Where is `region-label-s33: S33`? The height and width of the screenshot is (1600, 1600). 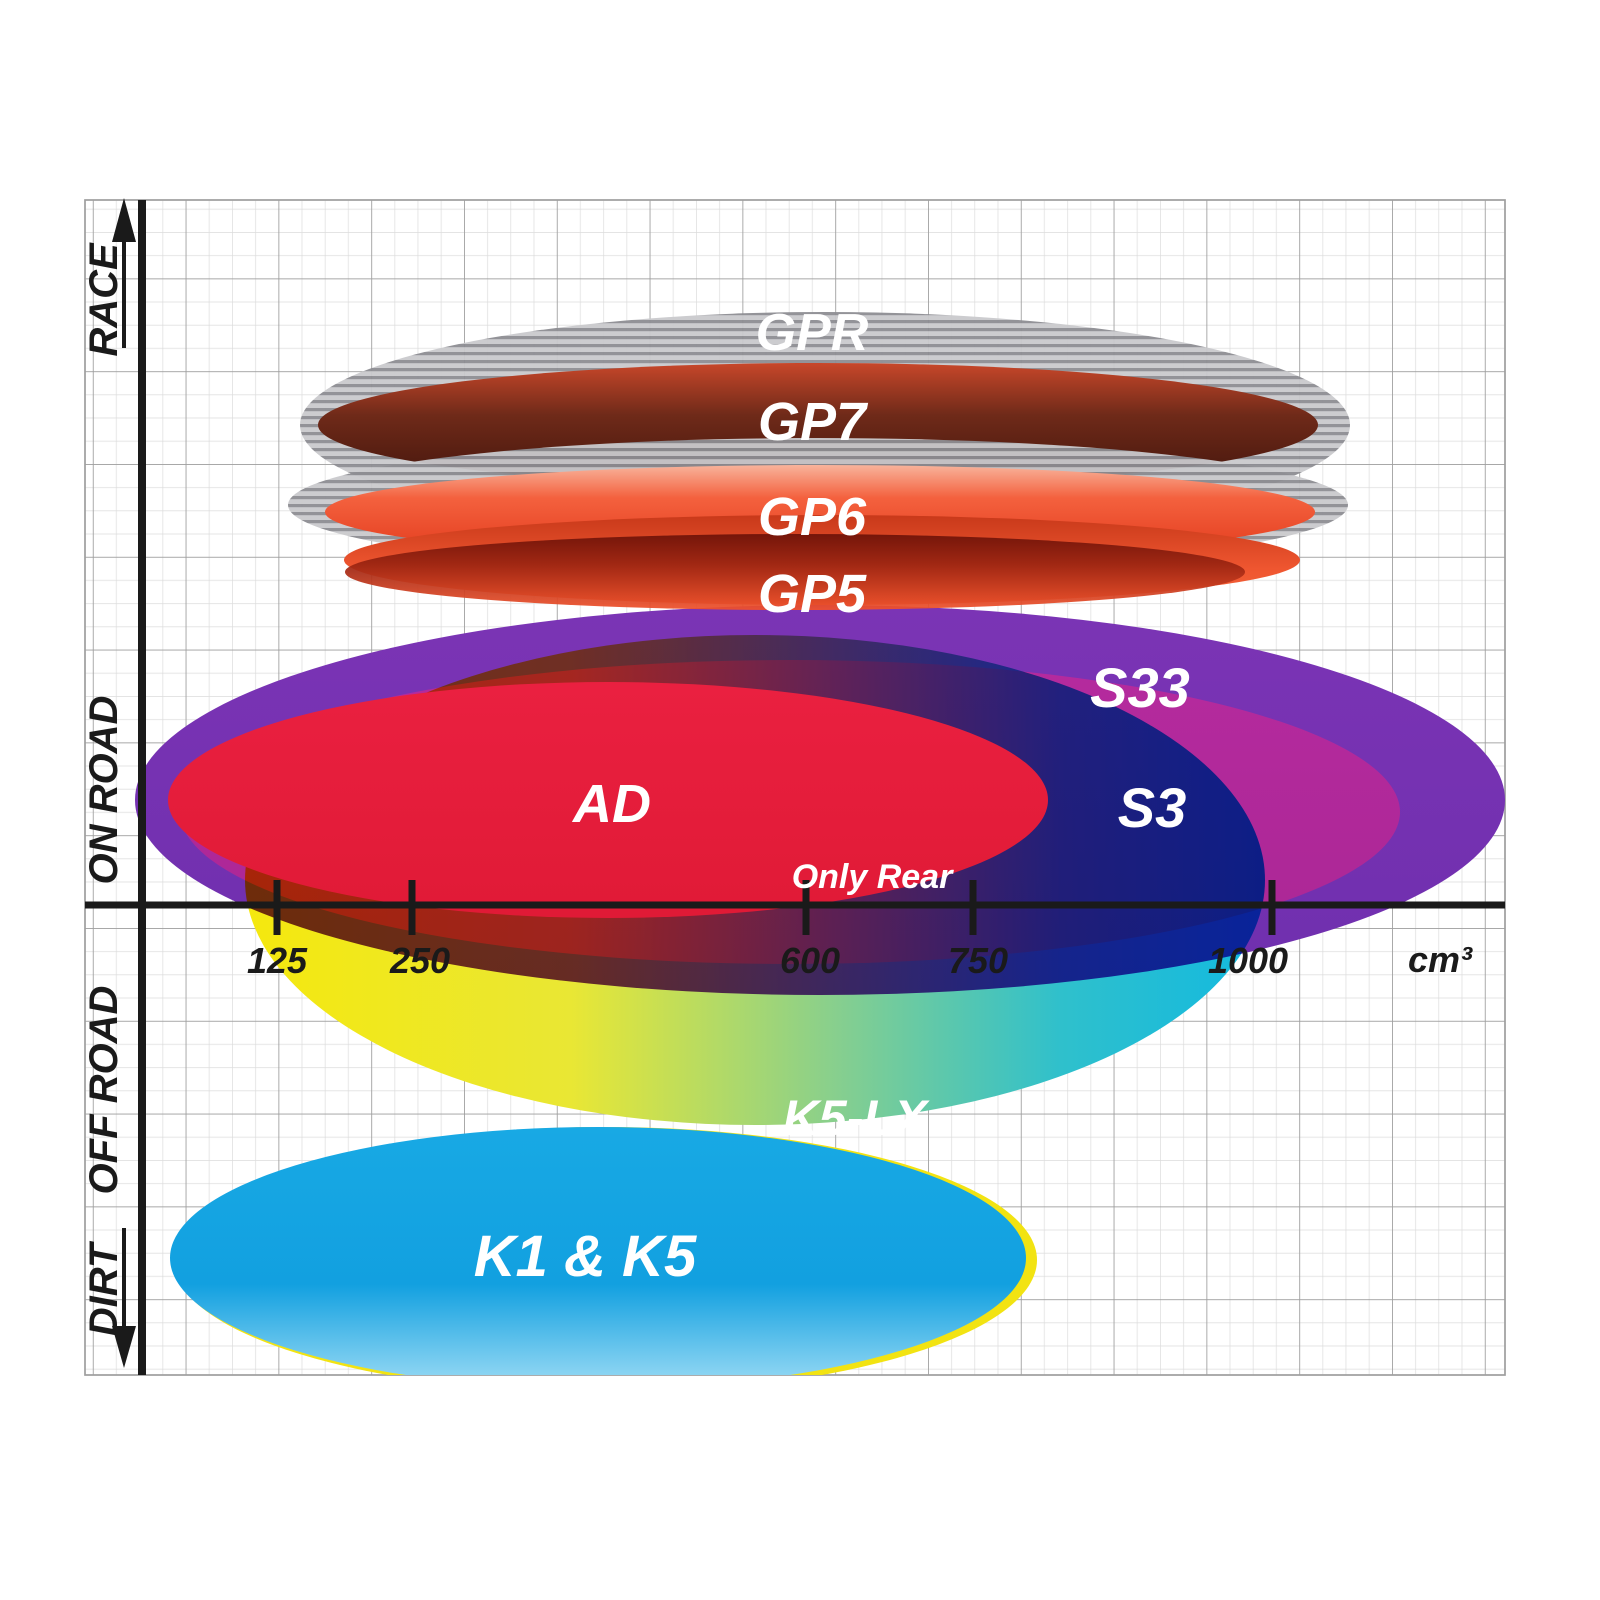
region-label-s33: S33 is located at coordinates (1140, 687).